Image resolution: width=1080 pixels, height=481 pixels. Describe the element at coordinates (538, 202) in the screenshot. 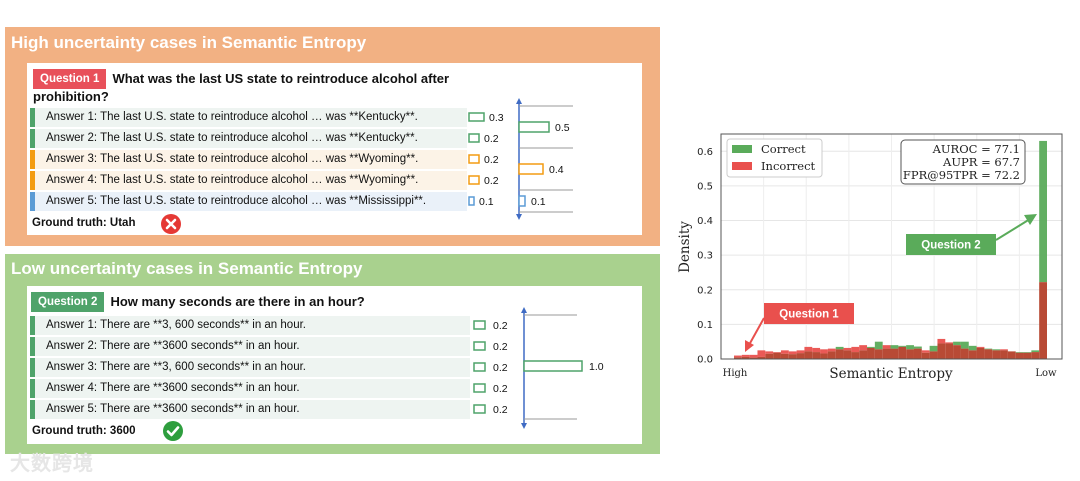

I see `cluster-prob-label: 0.1` at that location.